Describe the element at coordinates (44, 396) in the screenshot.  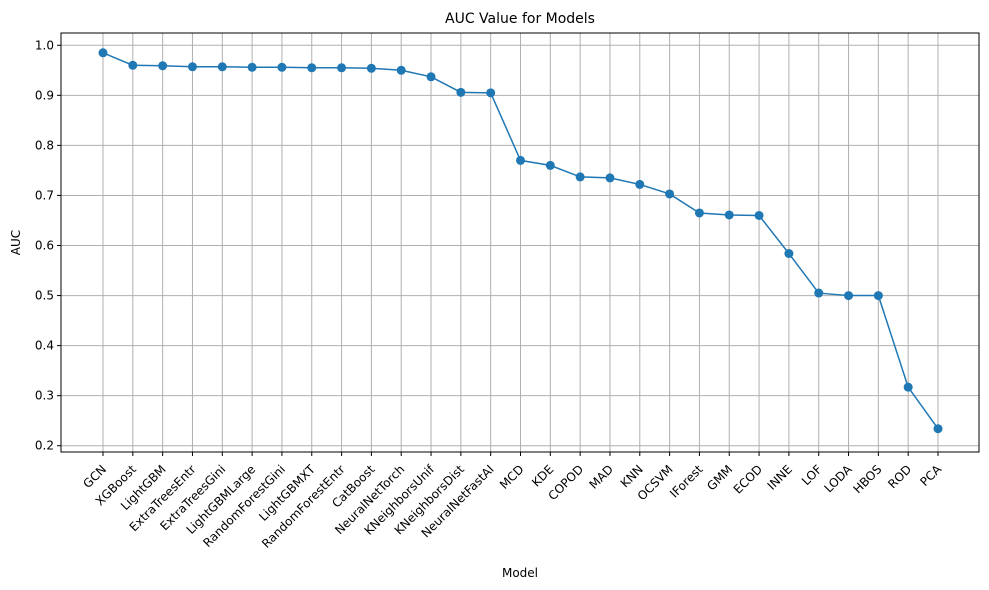
I see `y-tick-label: 0.3` at that location.